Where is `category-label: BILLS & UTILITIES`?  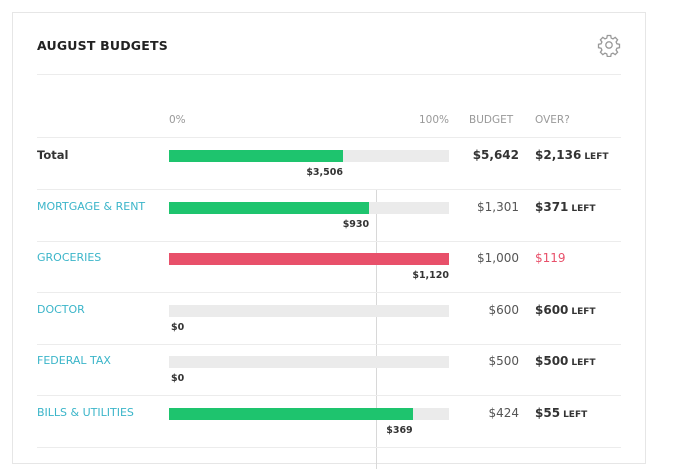
category-label: BILLS & UTILITIES is located at coordinates (85, 412).